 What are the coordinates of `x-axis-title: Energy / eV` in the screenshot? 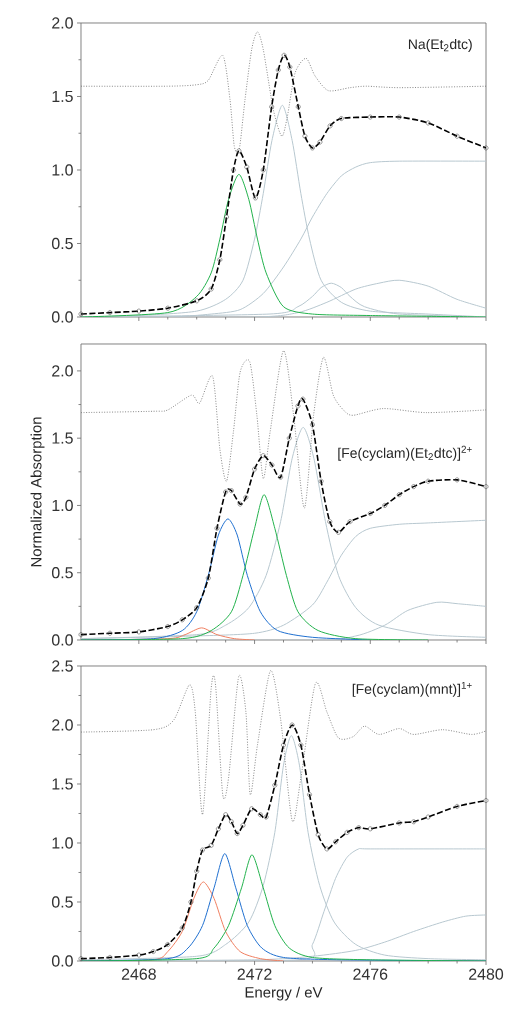 It's located at (284, 993).